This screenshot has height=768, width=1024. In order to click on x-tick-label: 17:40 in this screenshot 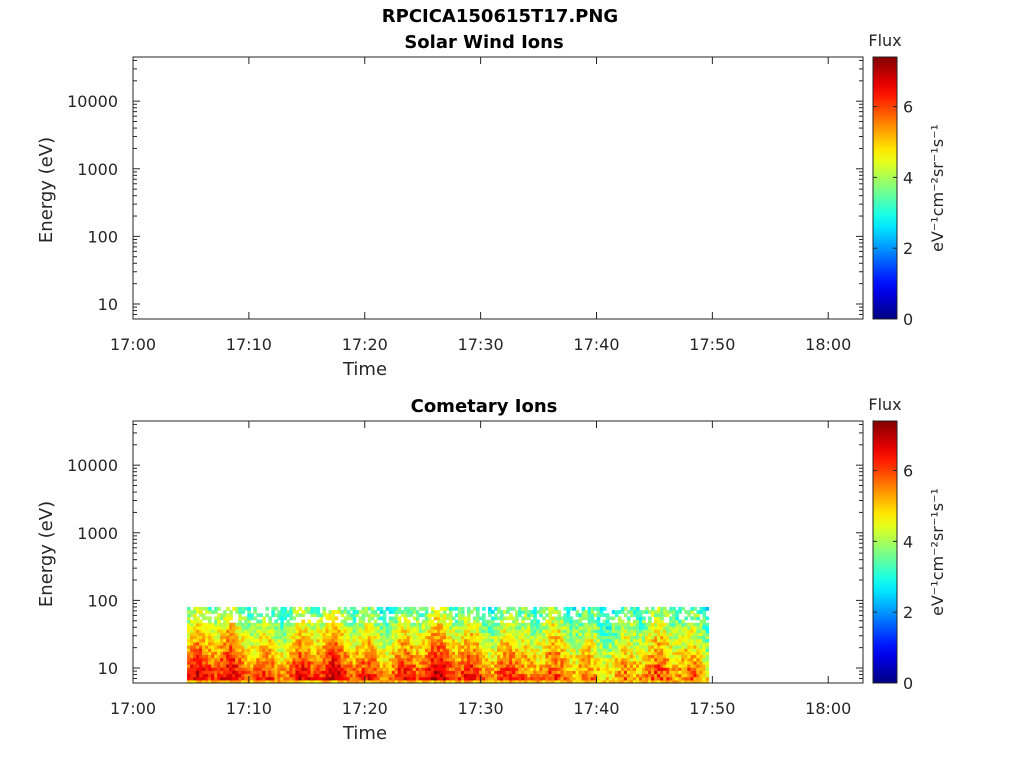, I will do `click(596, 708)`.